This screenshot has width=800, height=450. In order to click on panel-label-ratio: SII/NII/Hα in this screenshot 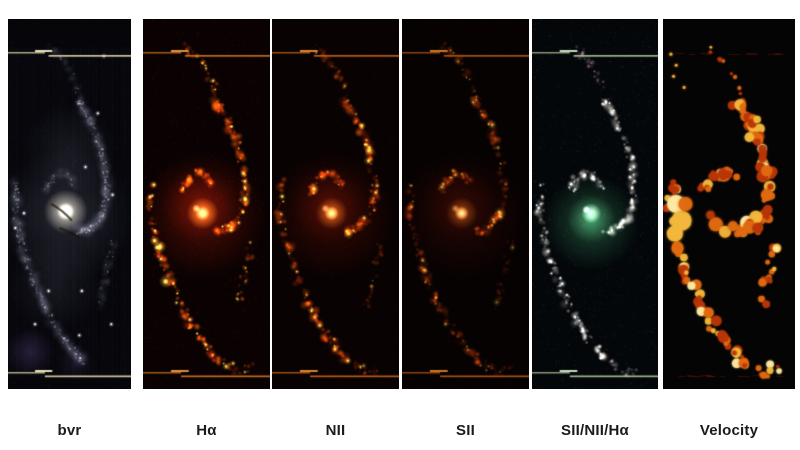, I will do `click(595, 430)`.